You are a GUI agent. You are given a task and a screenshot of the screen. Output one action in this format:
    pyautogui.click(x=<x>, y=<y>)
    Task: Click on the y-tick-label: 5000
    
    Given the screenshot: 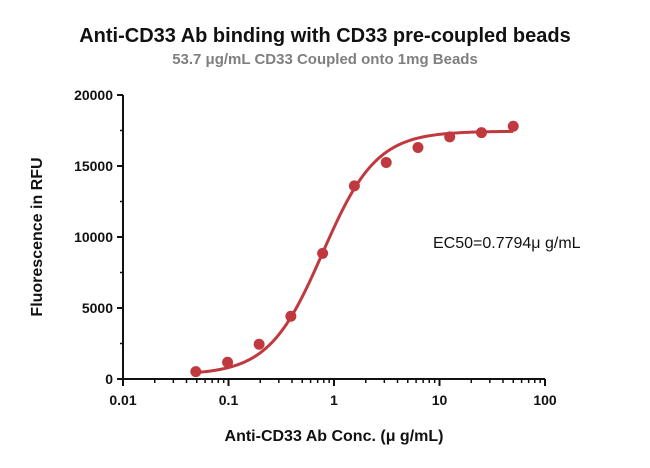 What is the action you would take?
    pyautogui.click(x=97, y=308)
    